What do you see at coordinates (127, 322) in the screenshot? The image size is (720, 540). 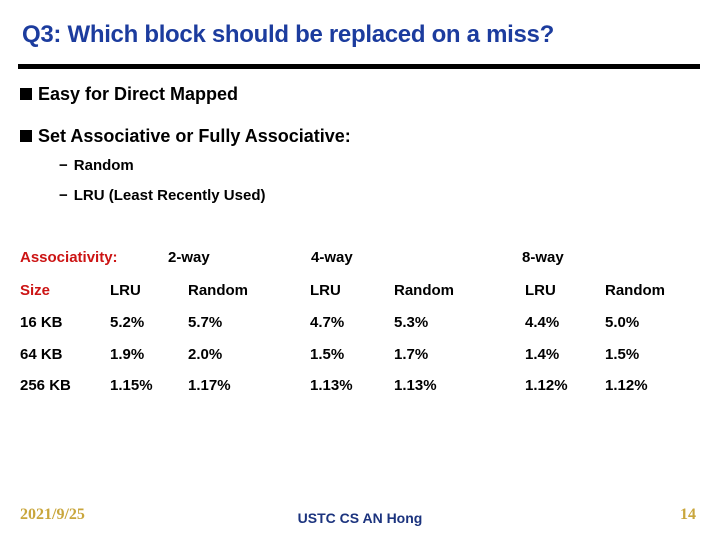 I see `value-cell: 5.2%` at bounding box center [127, 322].